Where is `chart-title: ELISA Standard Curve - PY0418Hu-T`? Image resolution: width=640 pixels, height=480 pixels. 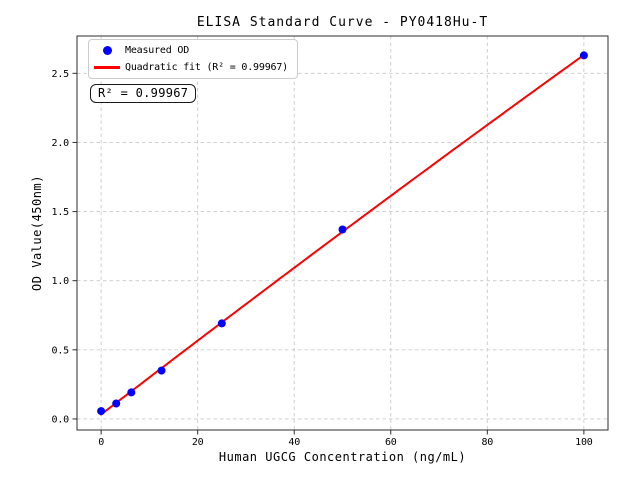 chart-title: ELISA Standard Curve - PY0418Hu-T is located at coordinates (342, 22).